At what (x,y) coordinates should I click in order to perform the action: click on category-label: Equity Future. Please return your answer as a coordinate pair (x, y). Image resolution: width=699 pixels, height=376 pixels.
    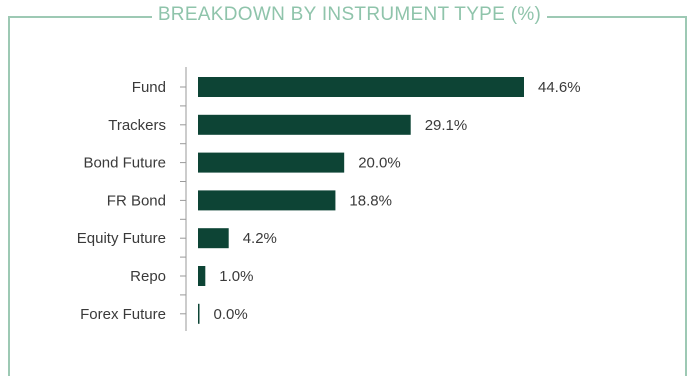
    Looking at the image, I should click on (121, 238).